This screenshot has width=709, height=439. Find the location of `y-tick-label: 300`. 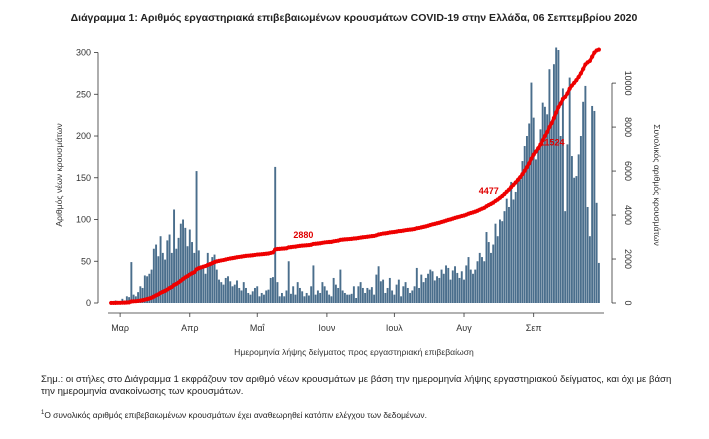

y-tick-label: 300 is located at coordinates (83, 53).